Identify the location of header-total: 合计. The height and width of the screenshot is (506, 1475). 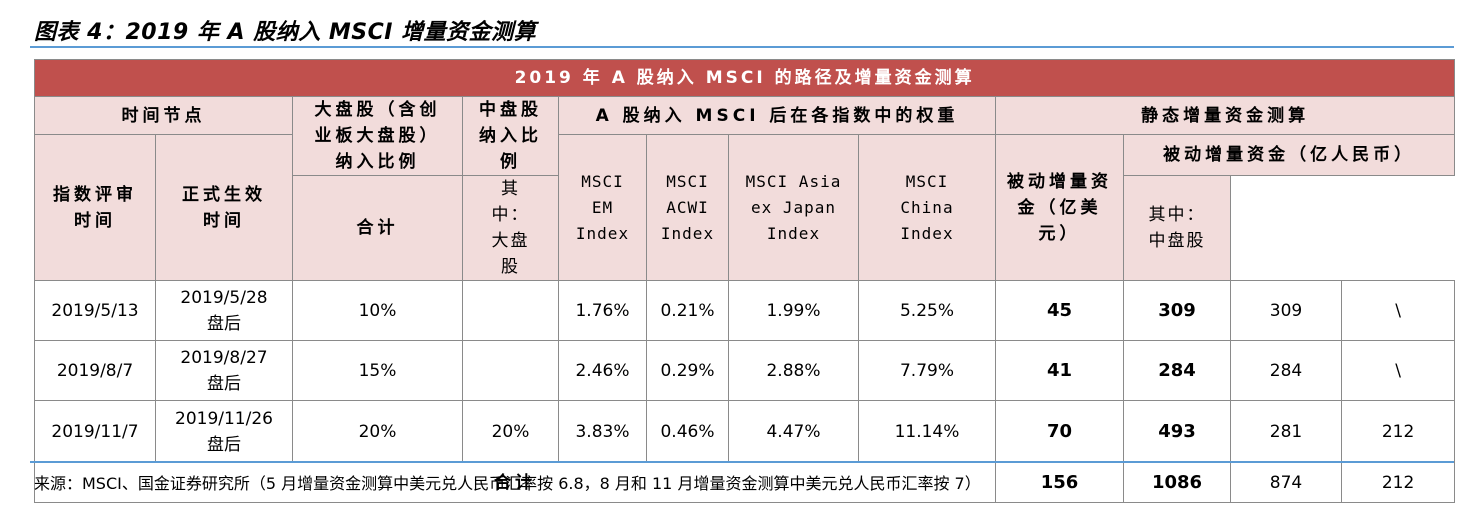
(377, 228).